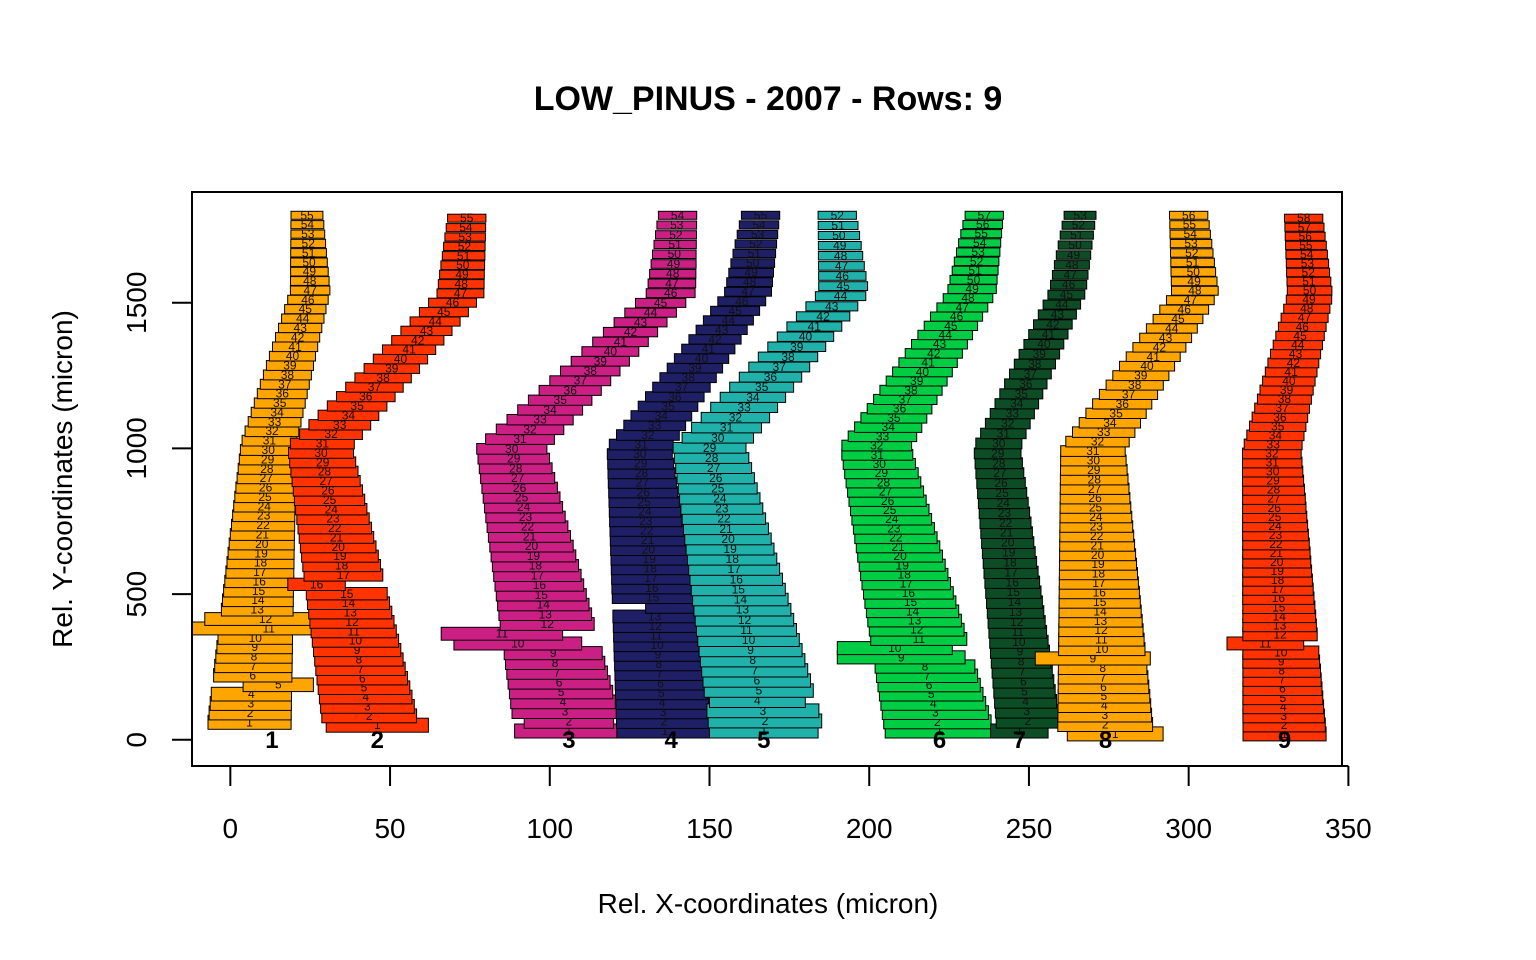 The height and width of the screenshot is (960, 1536). I want to click on cell-number-label: 15, so click(739, 590).